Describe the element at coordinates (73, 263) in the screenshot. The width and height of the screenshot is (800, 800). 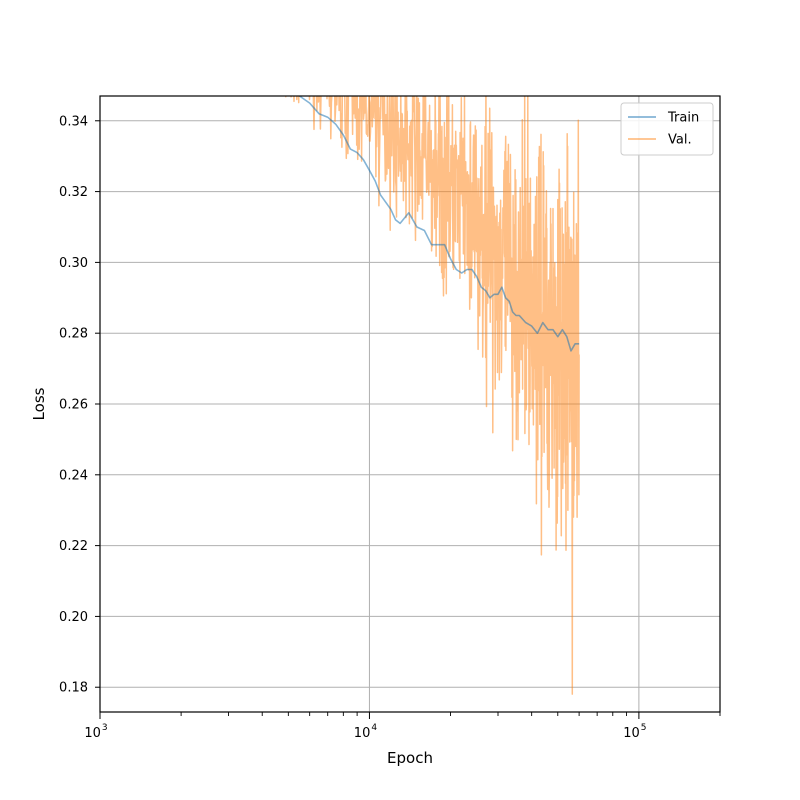
I see `y-tick-label: 0.30` at that location.